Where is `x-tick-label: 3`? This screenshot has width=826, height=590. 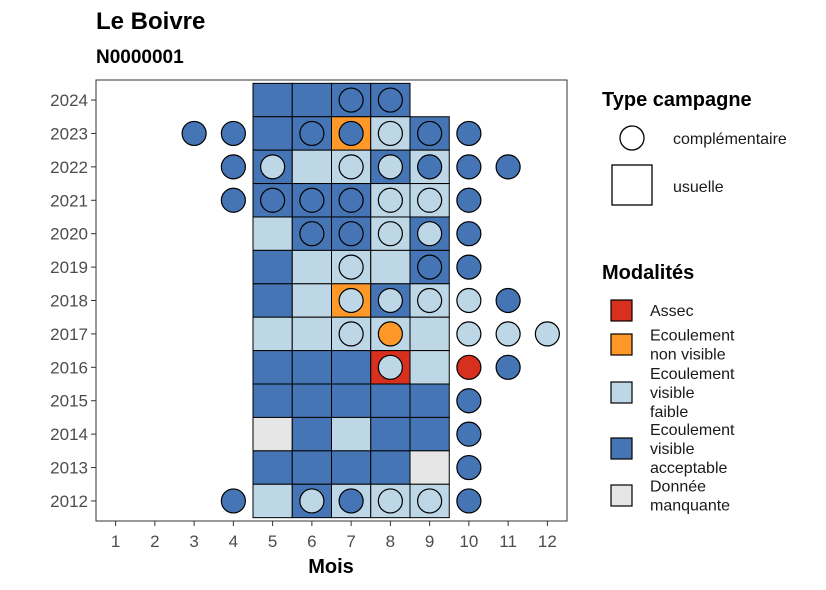 x-tick-label: 3 is located at coordinates (193, 541).